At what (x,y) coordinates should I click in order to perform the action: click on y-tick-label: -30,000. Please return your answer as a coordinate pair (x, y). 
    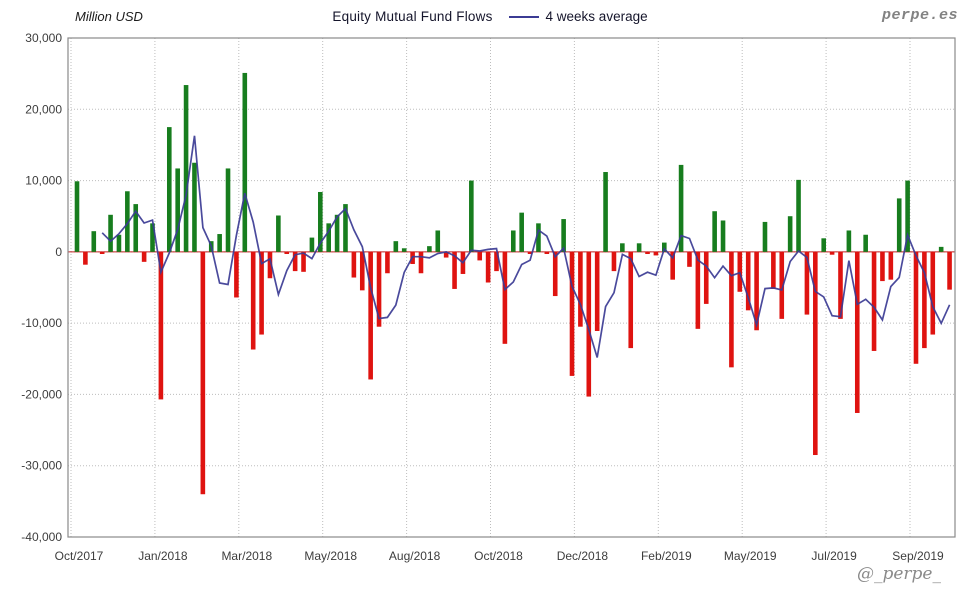
    Looking at the image, I should click on (41, 466).